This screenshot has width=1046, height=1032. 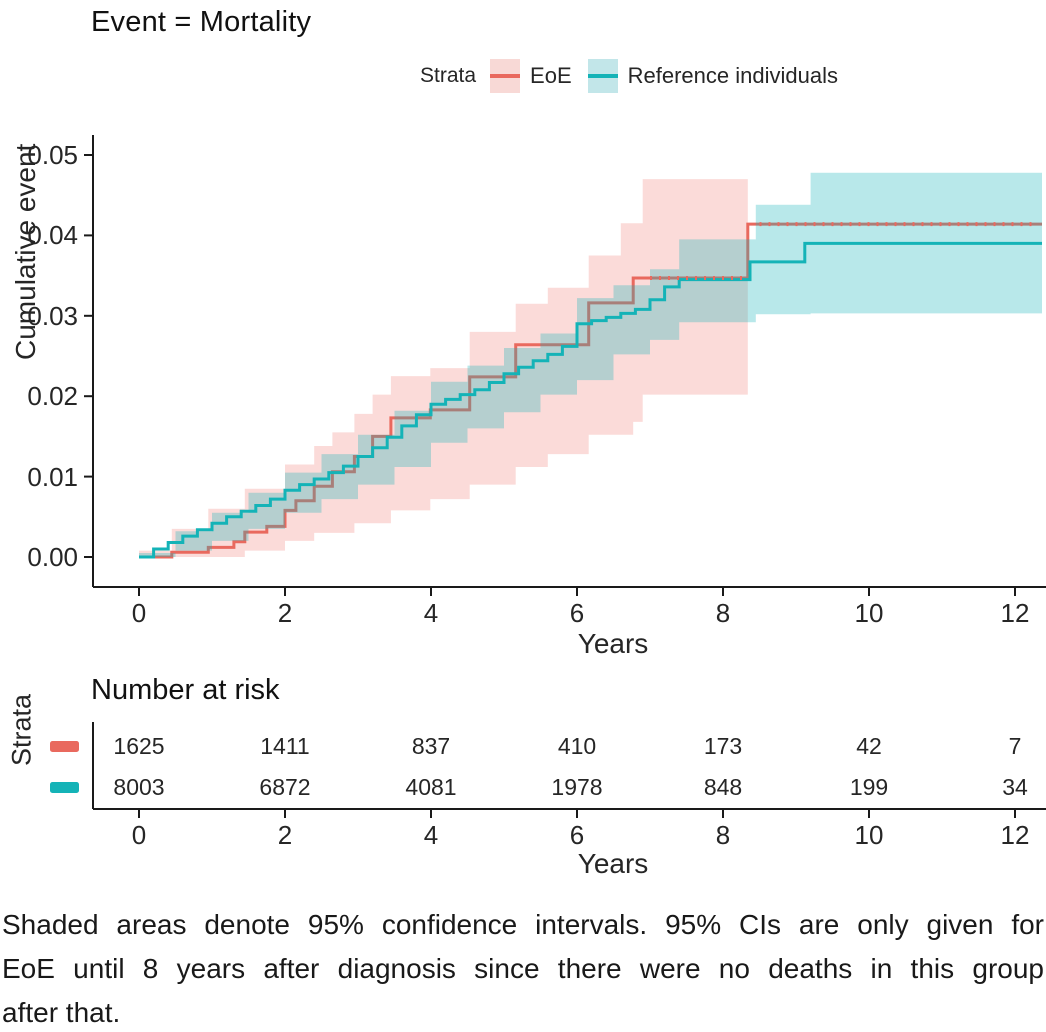 I want to click on legend: Strata EoE Reference individuals, so click(x=629, y=76).